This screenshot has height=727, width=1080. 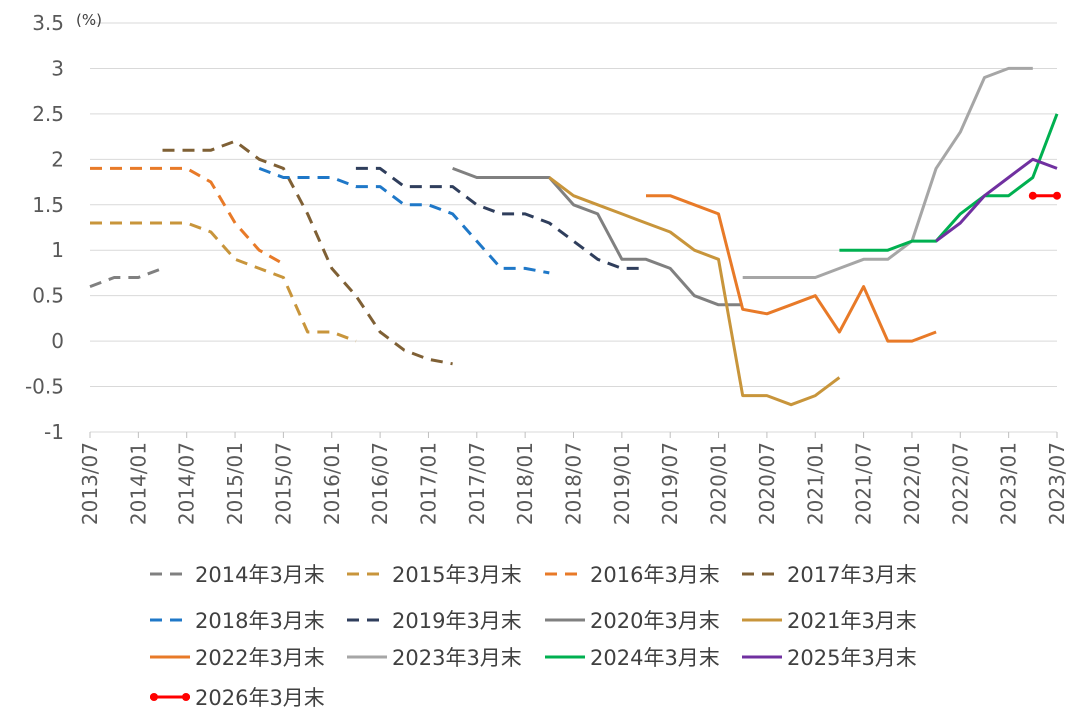 I want to click on legend-item: 2019年3月末, so click(x=434, y=621).